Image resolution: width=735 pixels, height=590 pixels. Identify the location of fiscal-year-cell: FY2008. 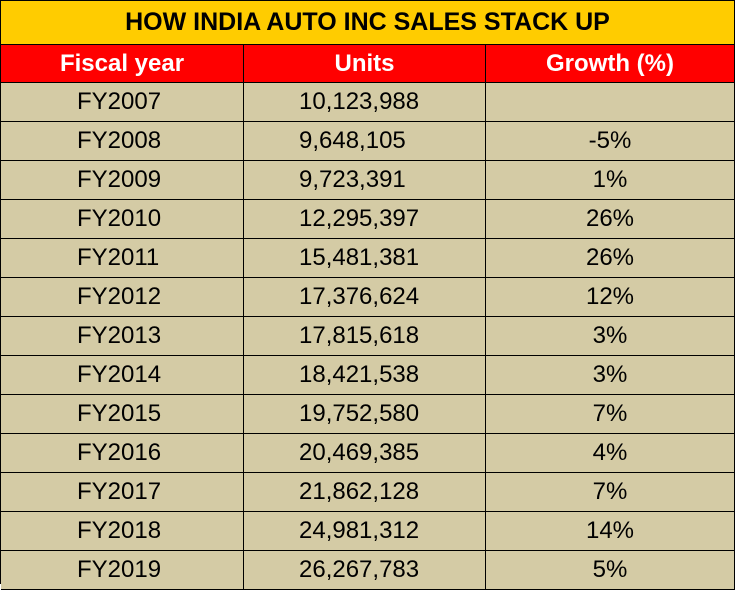
(122, 141).